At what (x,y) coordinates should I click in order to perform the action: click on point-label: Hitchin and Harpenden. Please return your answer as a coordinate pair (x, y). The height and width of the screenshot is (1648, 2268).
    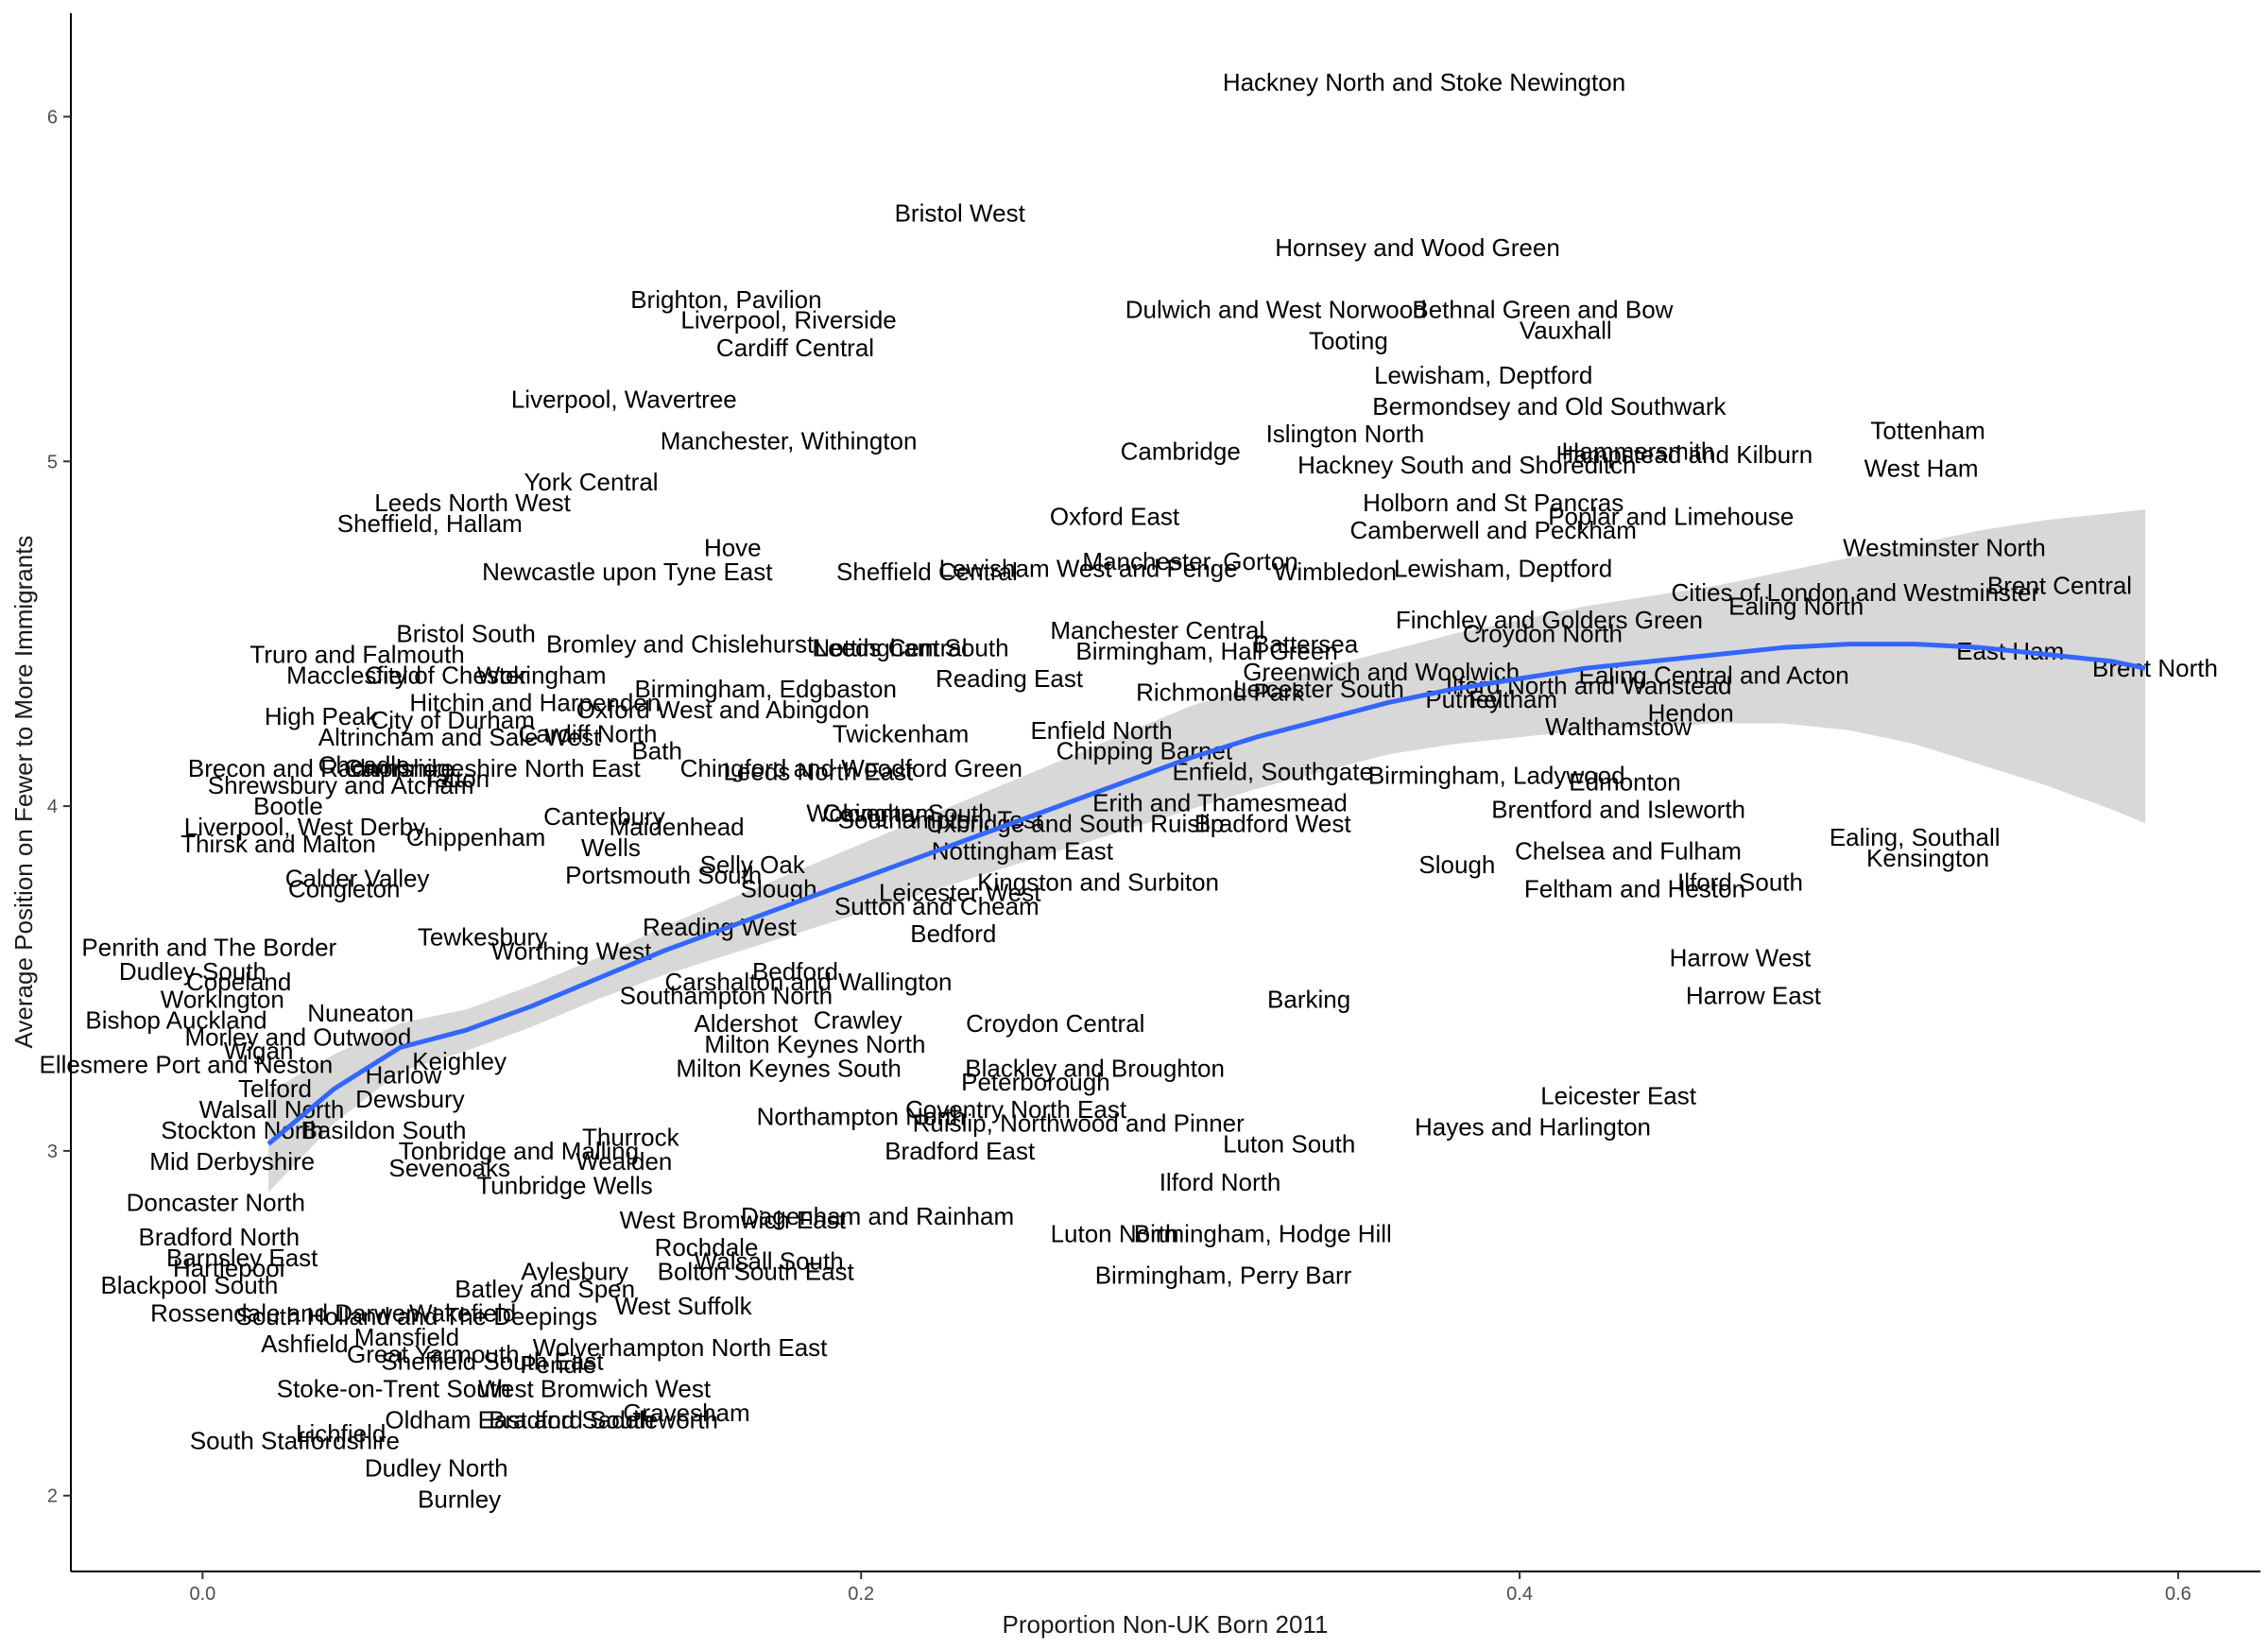
    Looking at the image, I should click on (535, 703).